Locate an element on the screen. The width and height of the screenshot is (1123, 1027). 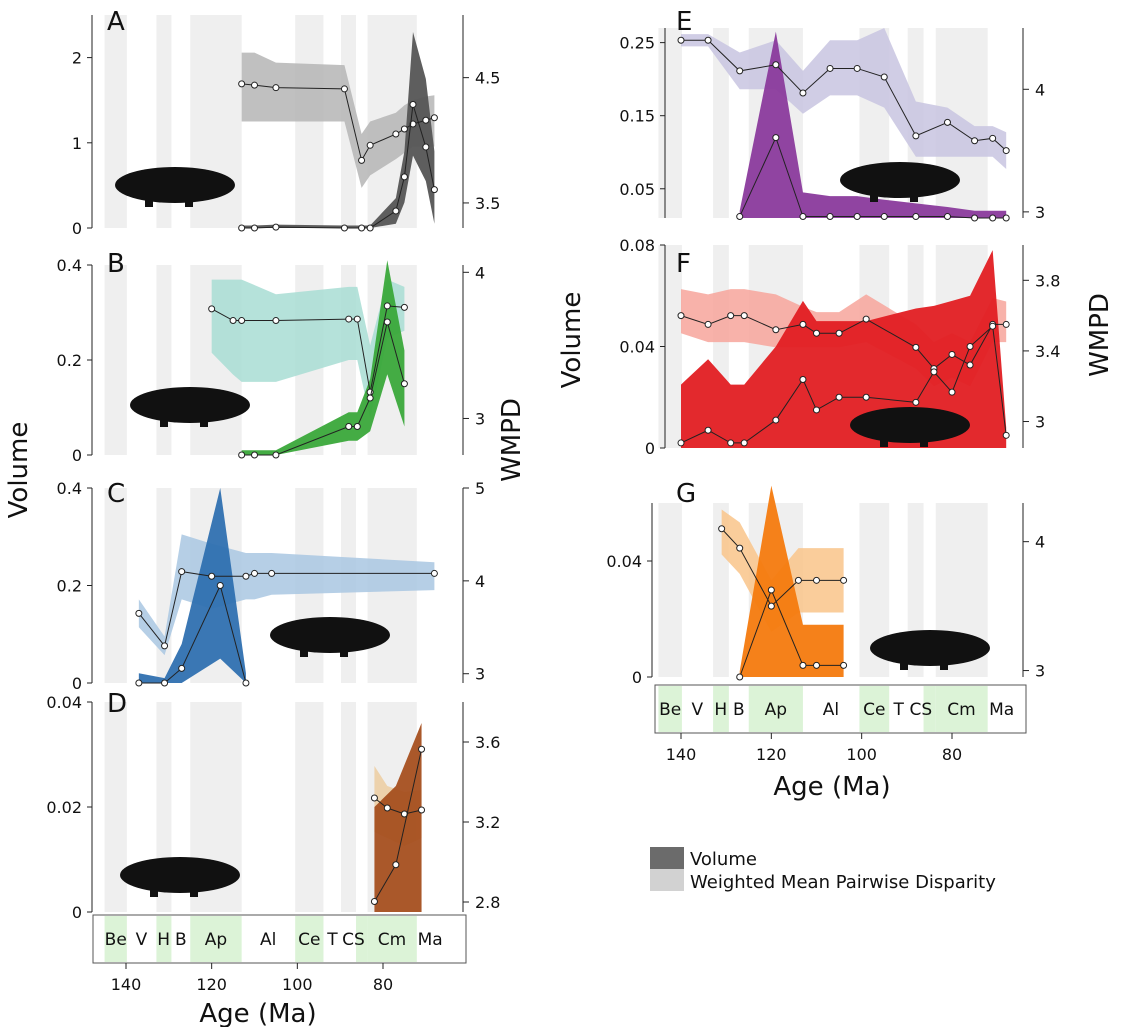
wmpd-tick-label: 3.2 is located at coordinates (487, 822).